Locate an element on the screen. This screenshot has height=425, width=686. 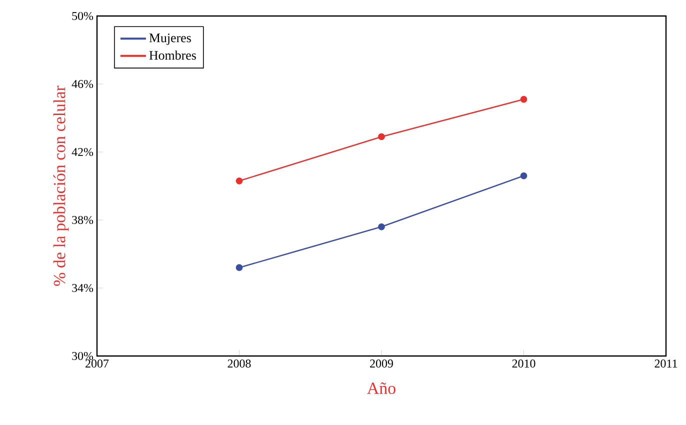
legend-label: Hombres is located at coordinates (172, 55).